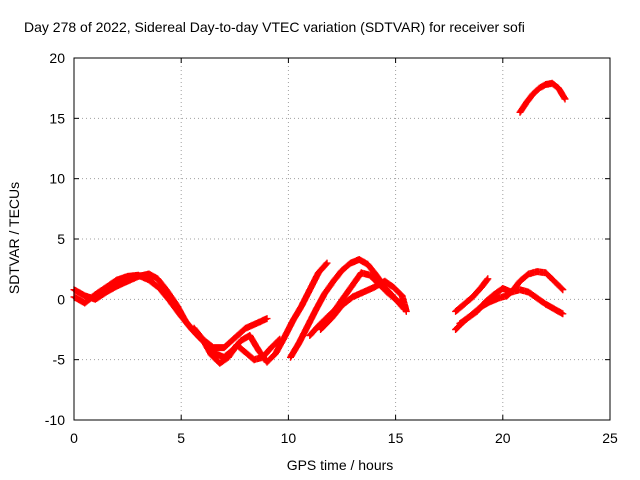 This screenshot has width=640, height=480. What do you see at coordinates (55, 420) in the screenshot?
I see `y-tick-label: -10` at bounding box center [55, 420].